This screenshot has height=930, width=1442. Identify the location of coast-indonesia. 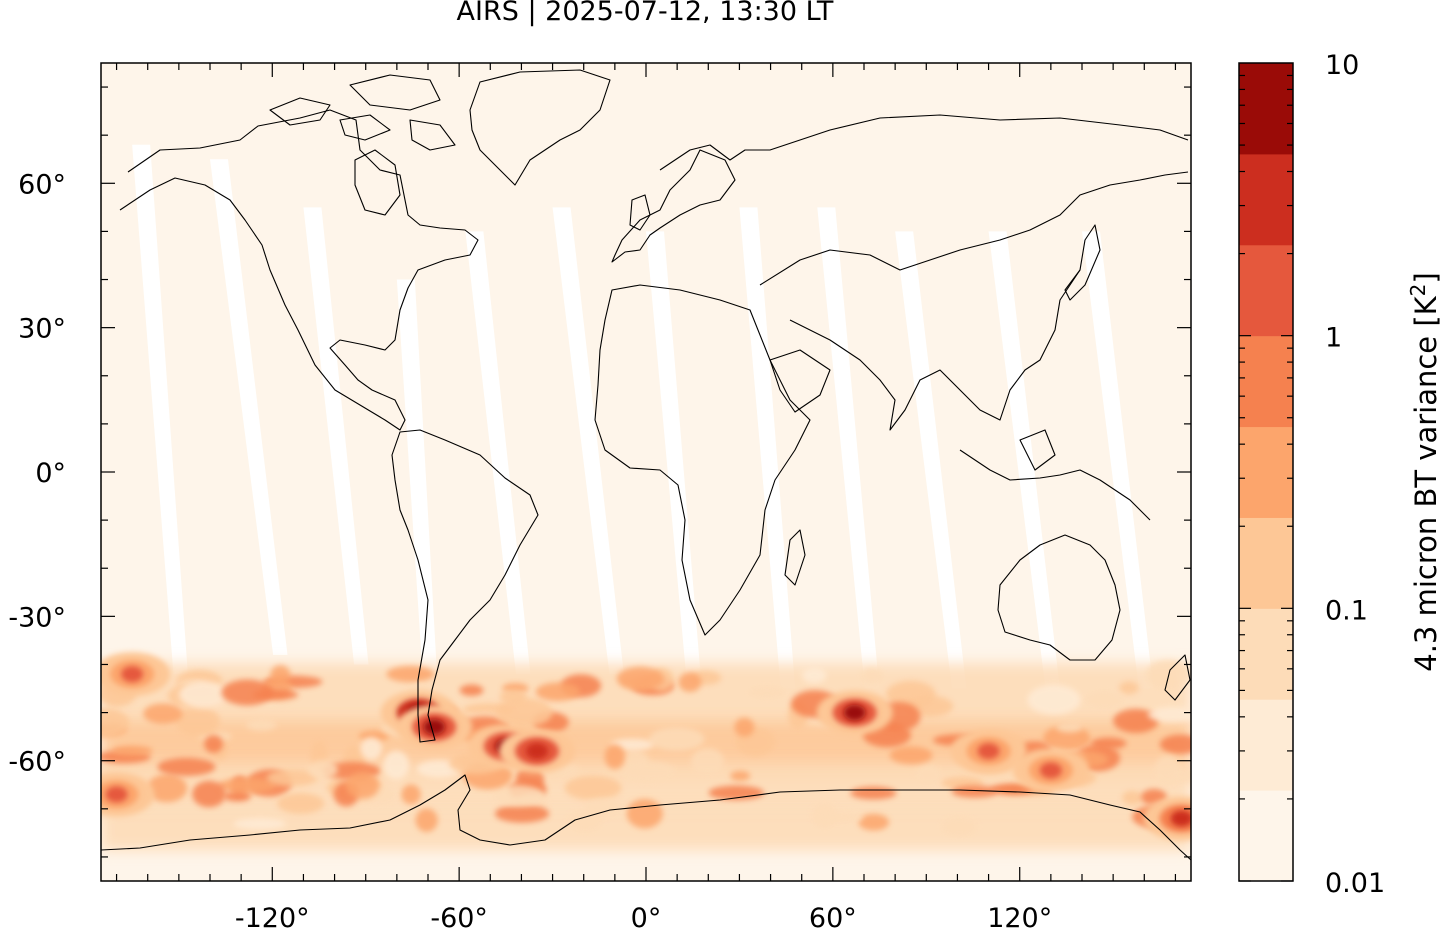
(1055, 475).